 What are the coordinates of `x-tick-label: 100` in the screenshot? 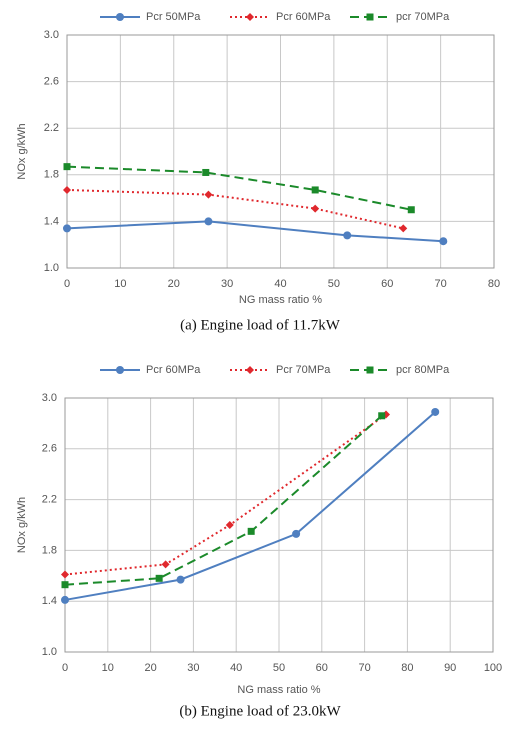 It's located at (493, 668).